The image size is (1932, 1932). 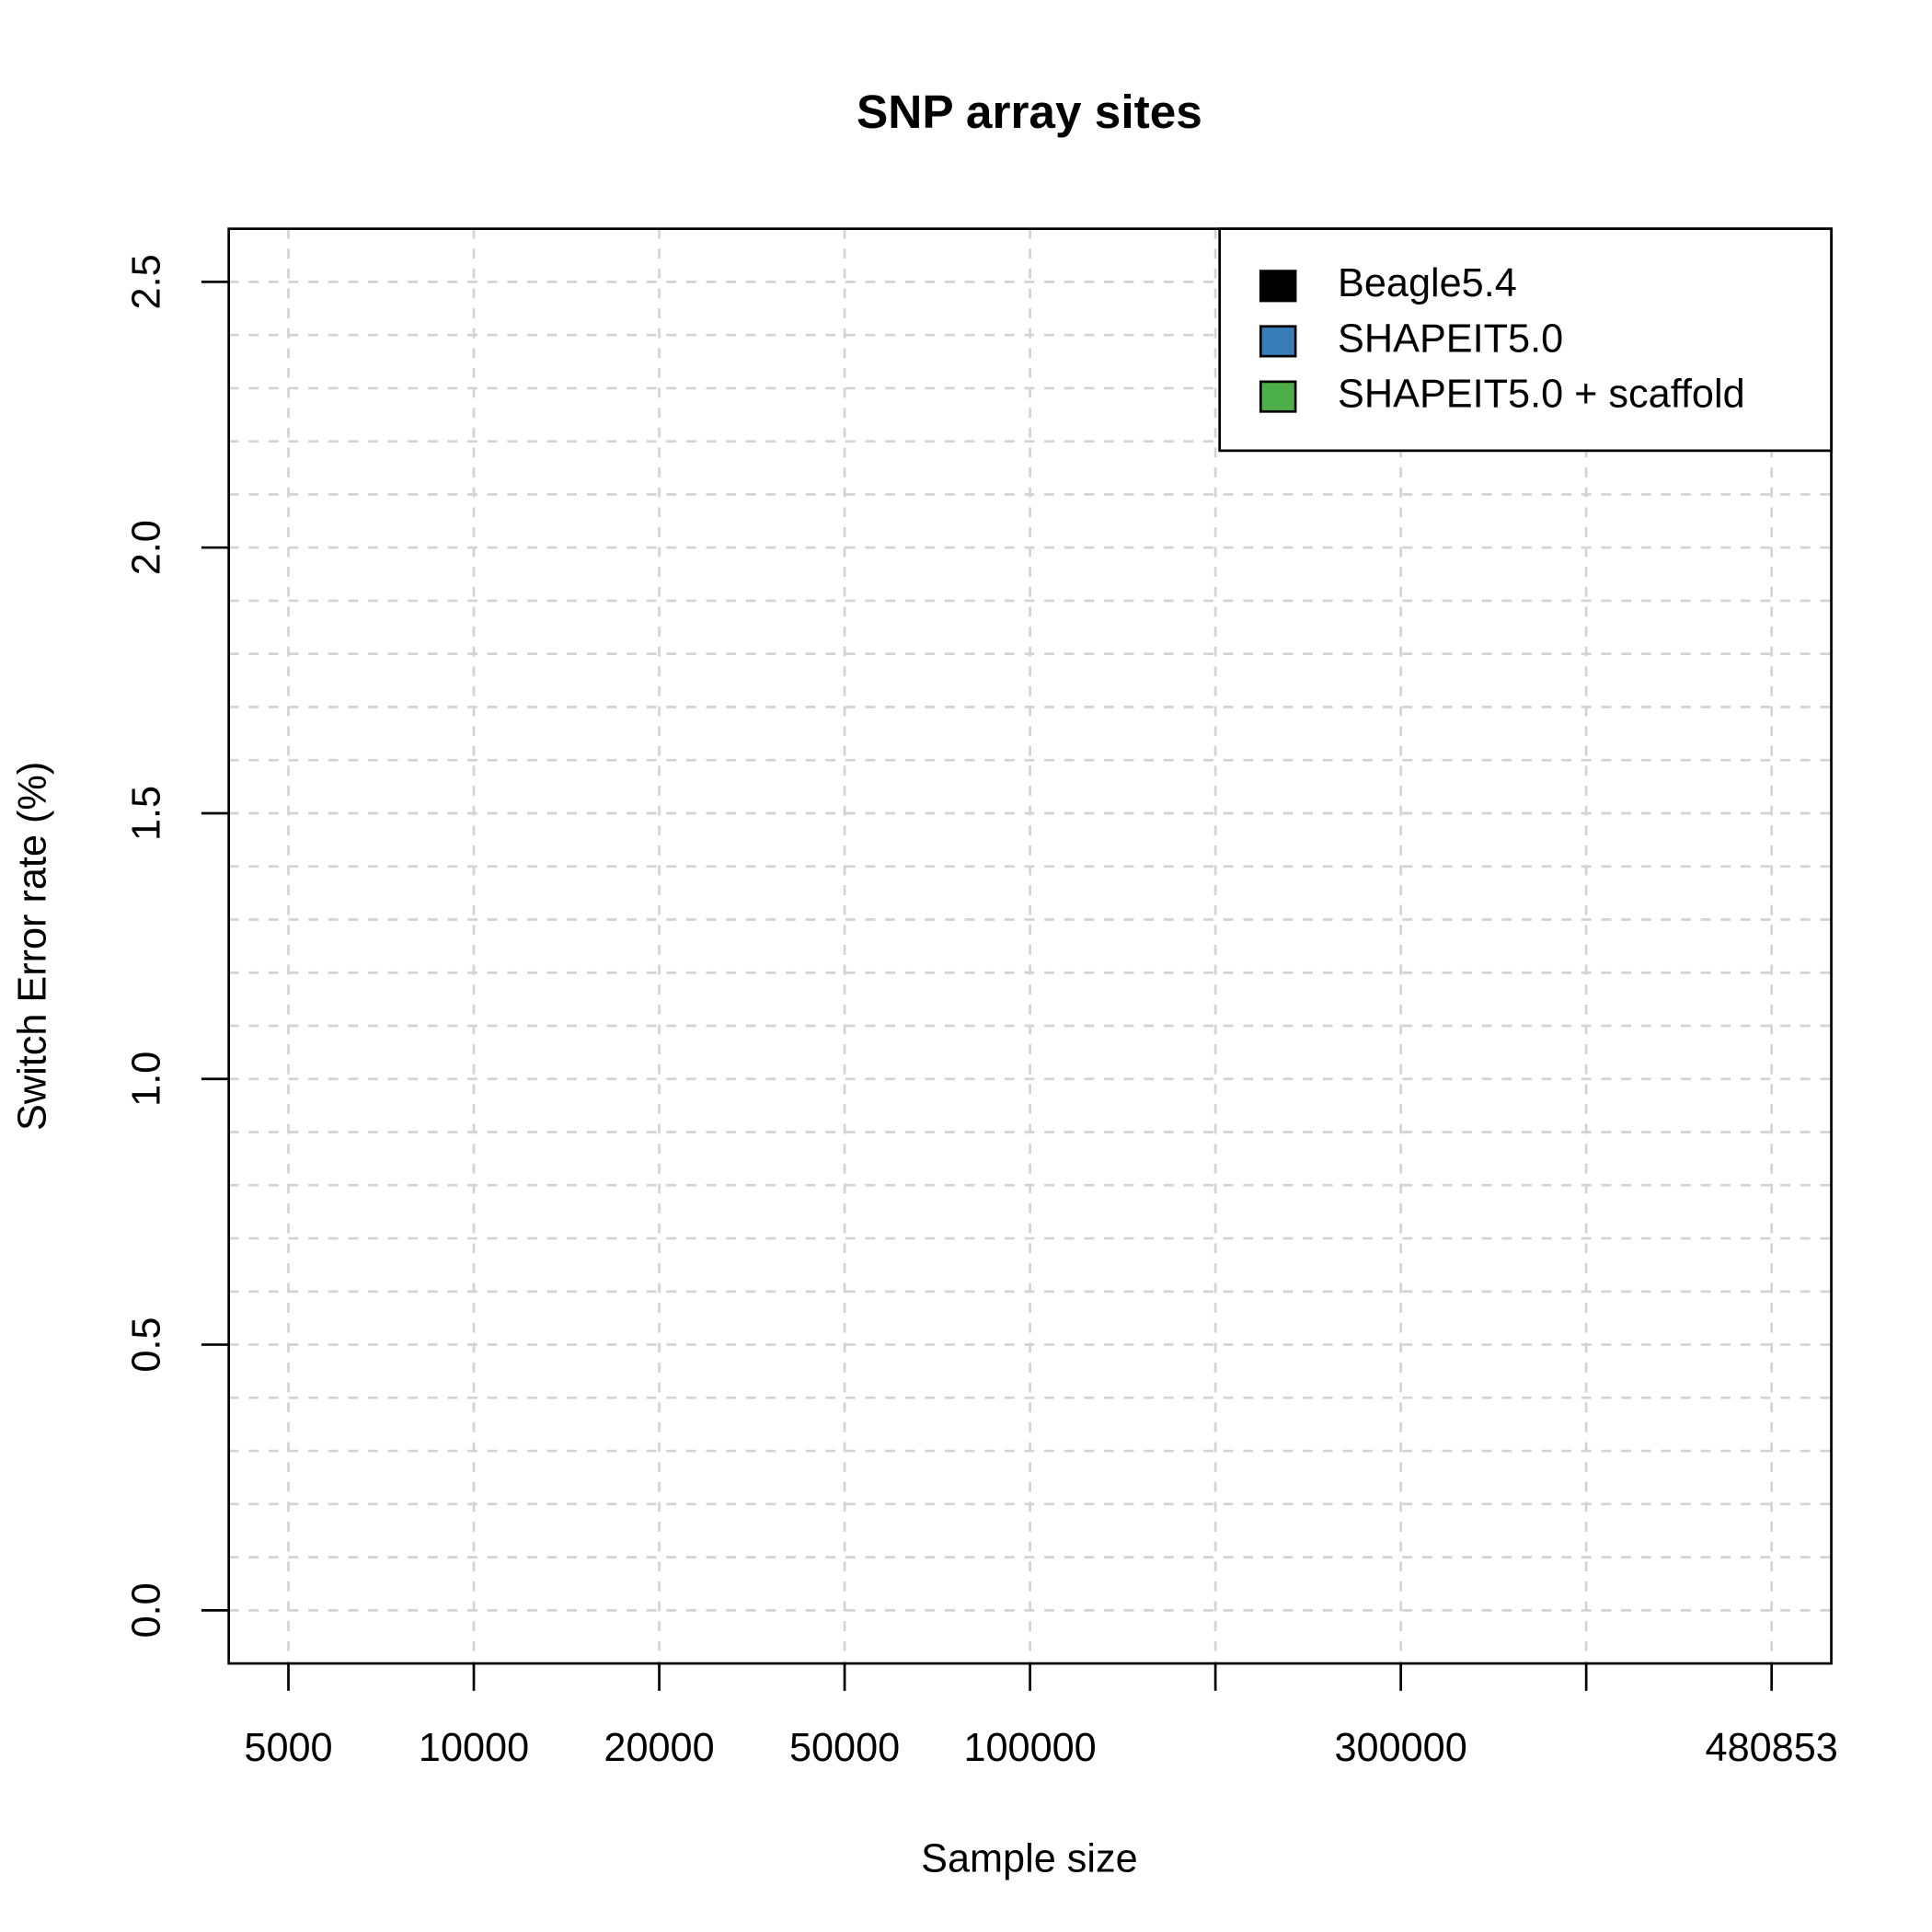 What do you see at coordinates (1029, 1748) in the screenshot?
I see `x-tick-label: 100000` at bounding box center [1029, 1748].